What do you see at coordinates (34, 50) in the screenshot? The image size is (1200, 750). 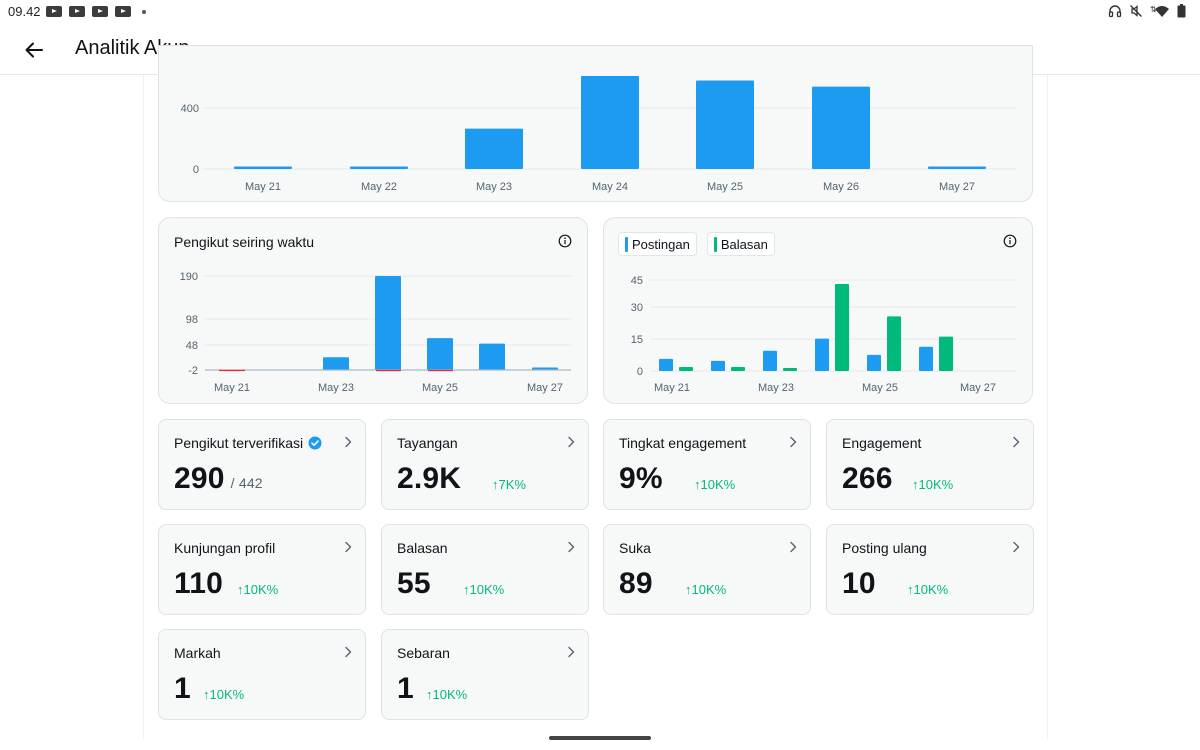 I see `back-button` at bounding box center [34, 50].